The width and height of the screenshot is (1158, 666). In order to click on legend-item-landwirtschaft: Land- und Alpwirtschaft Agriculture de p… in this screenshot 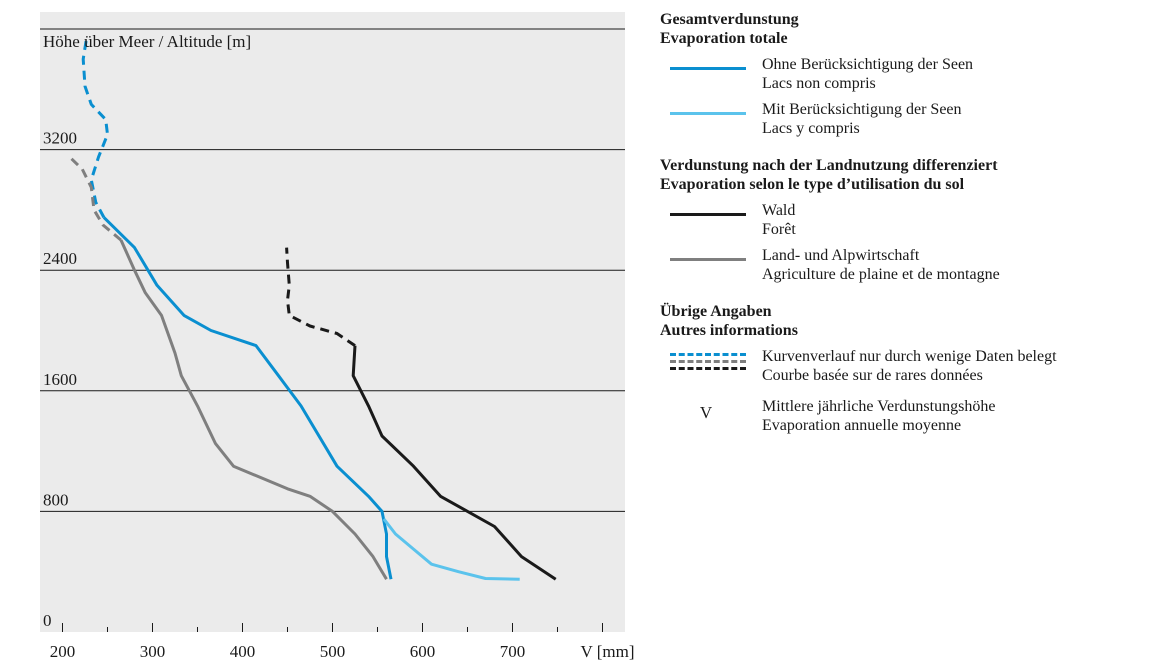, I will do `click(909, 265)`.